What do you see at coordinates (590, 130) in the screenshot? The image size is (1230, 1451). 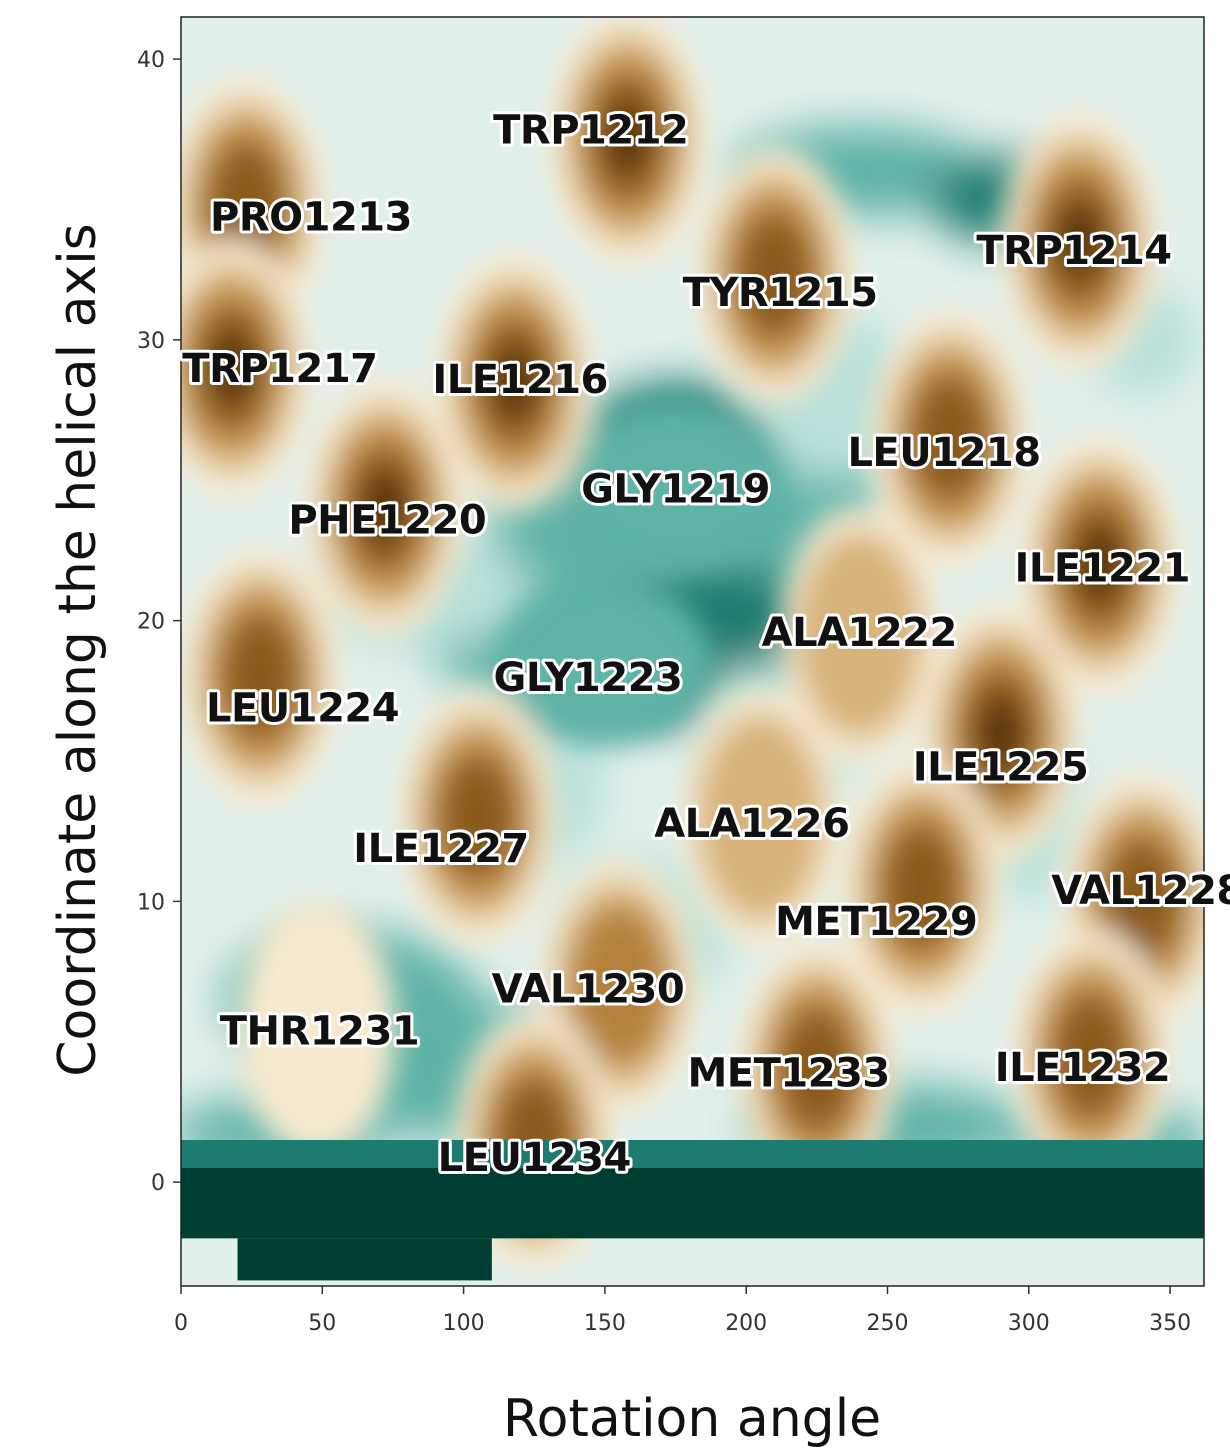 I see `residue-label-trp1212: TRP1212` at bounding box center [590, 130].